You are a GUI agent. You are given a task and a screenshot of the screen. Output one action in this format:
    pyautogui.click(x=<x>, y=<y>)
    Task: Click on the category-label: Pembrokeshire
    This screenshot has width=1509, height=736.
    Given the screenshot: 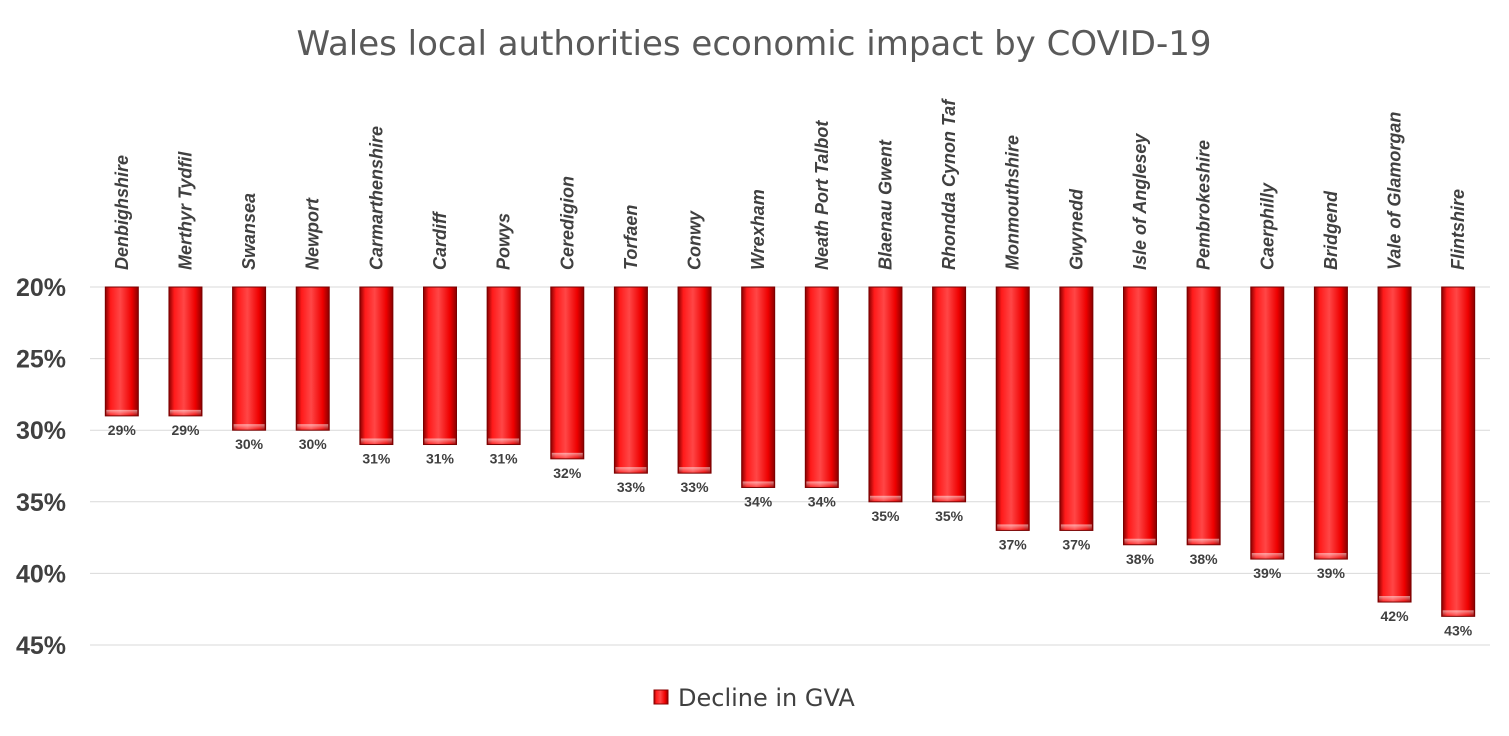 What is the action you would take?
    pyautogui.click(x=1204, y=205)
    